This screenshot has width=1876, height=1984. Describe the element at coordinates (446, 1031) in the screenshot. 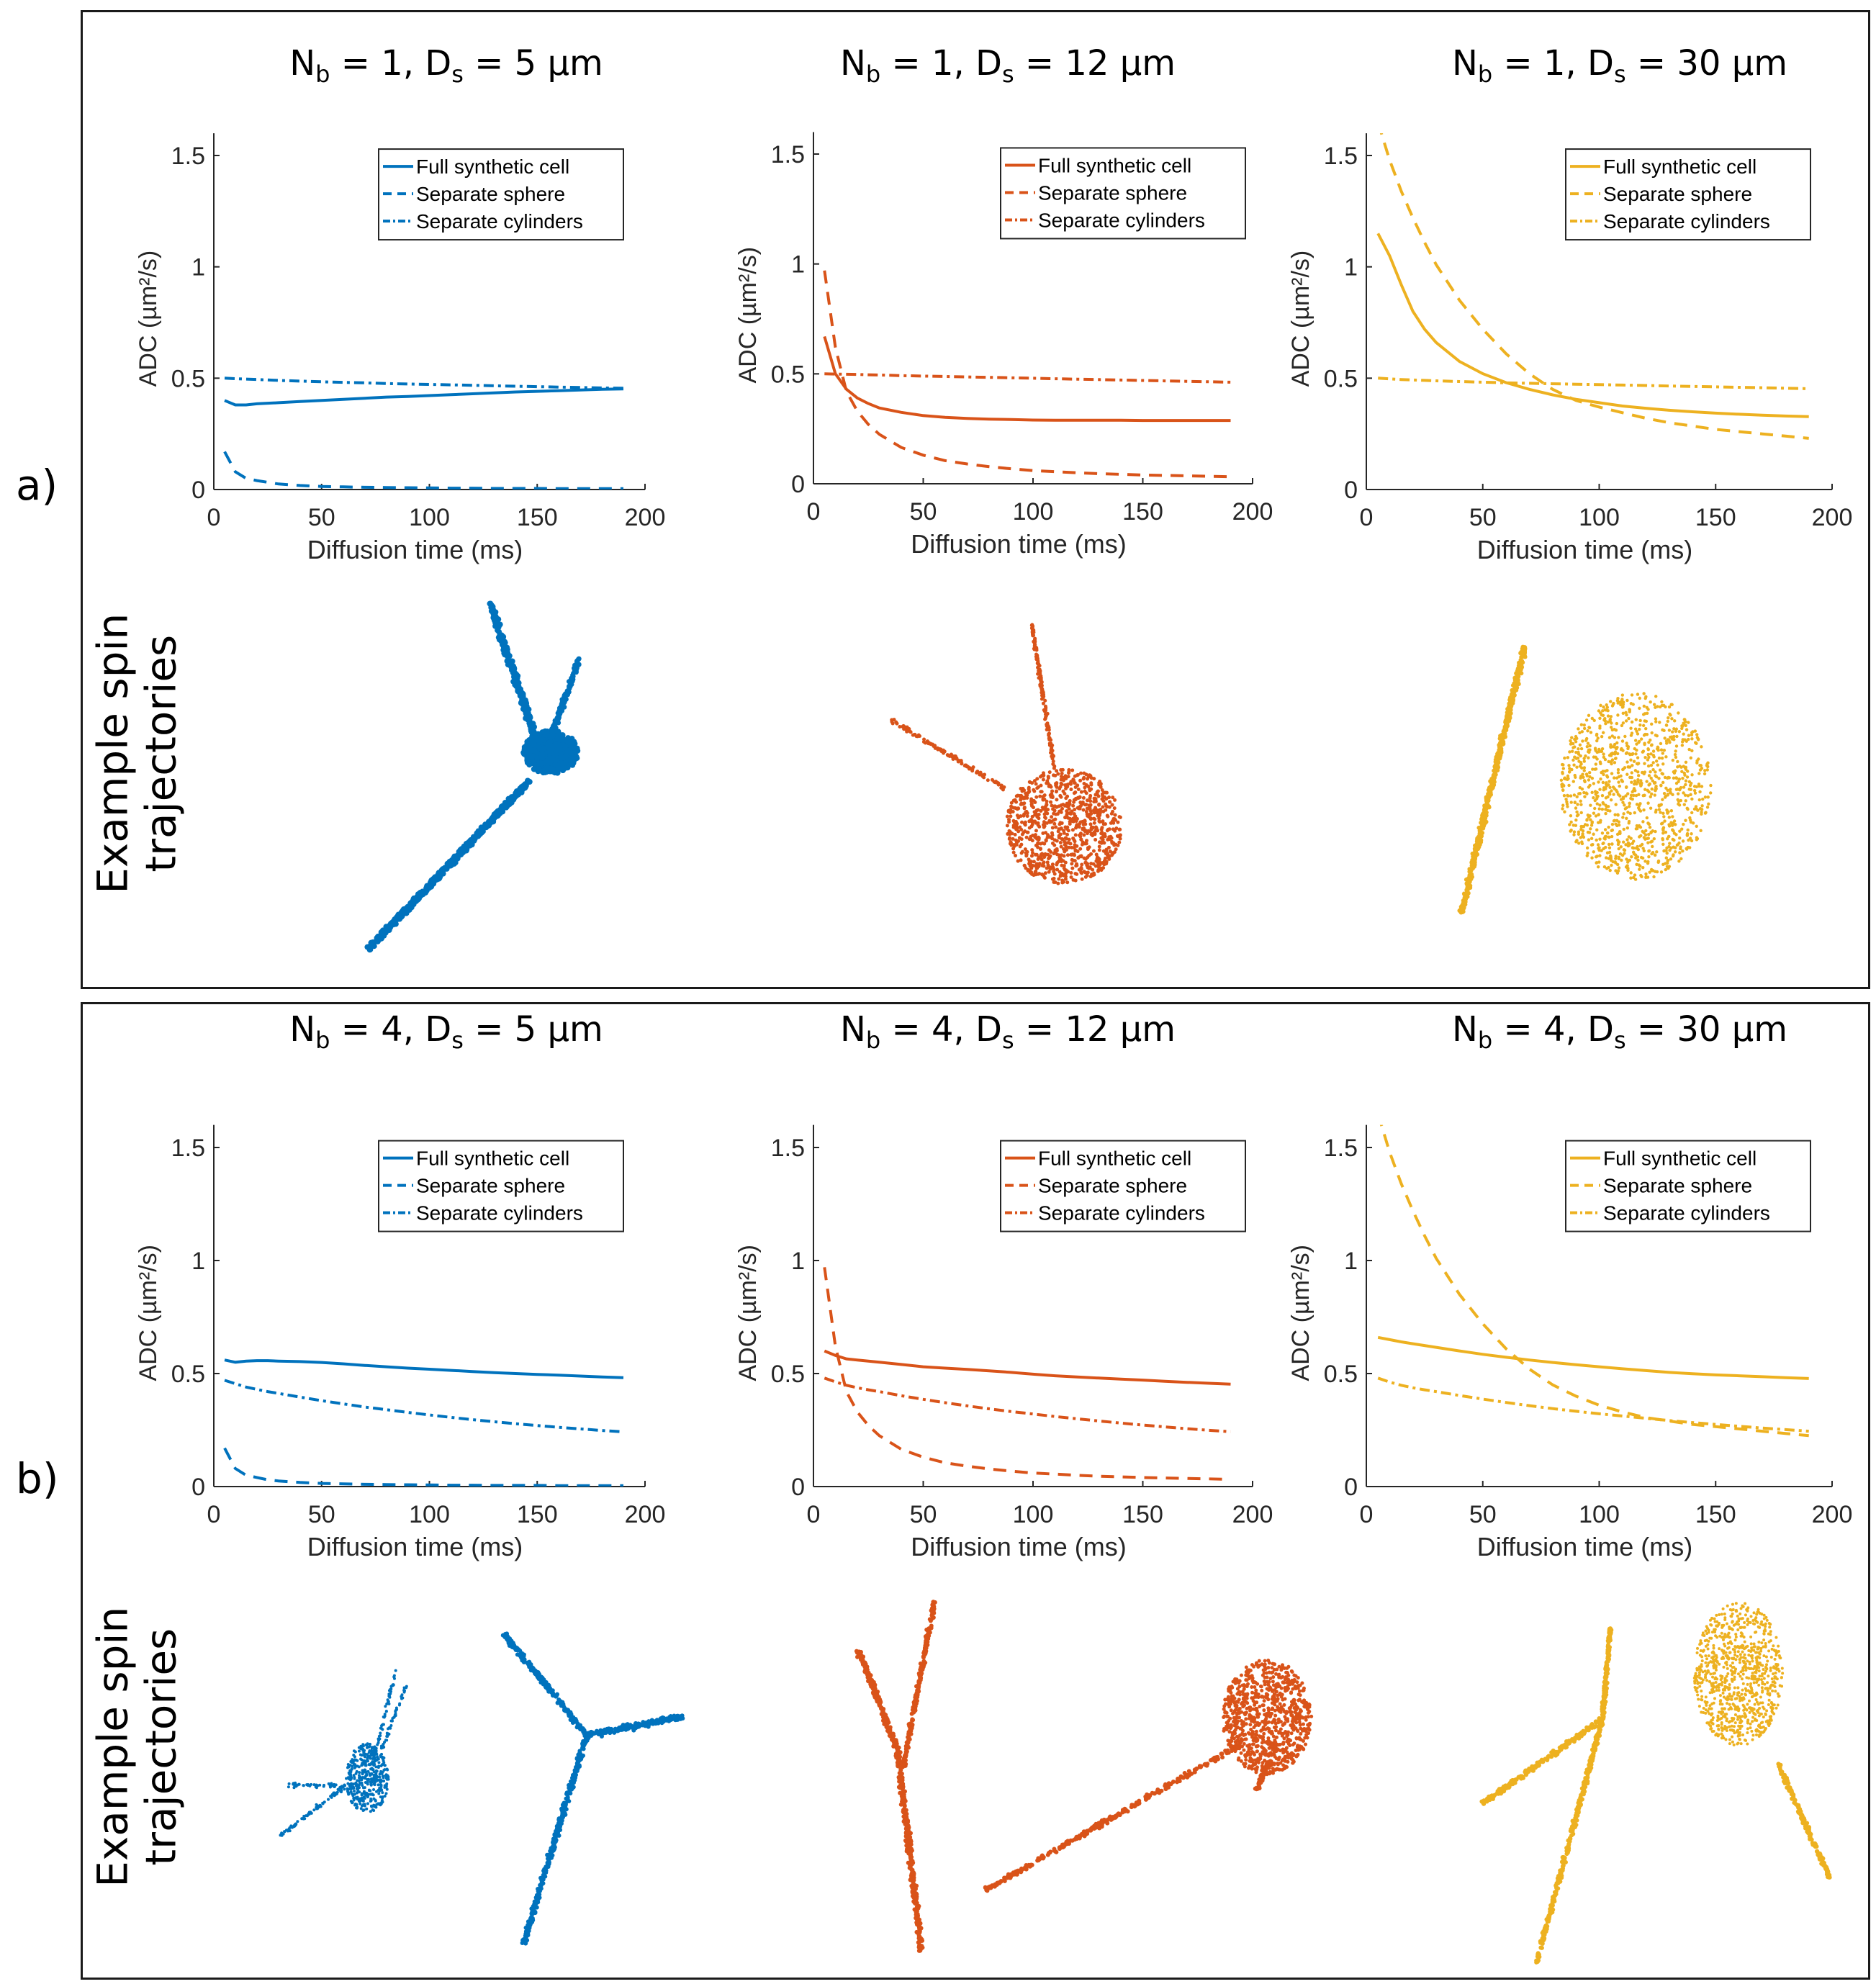

I see `subplot-title: Nb = 4, Ds = 5 µm` at that location.